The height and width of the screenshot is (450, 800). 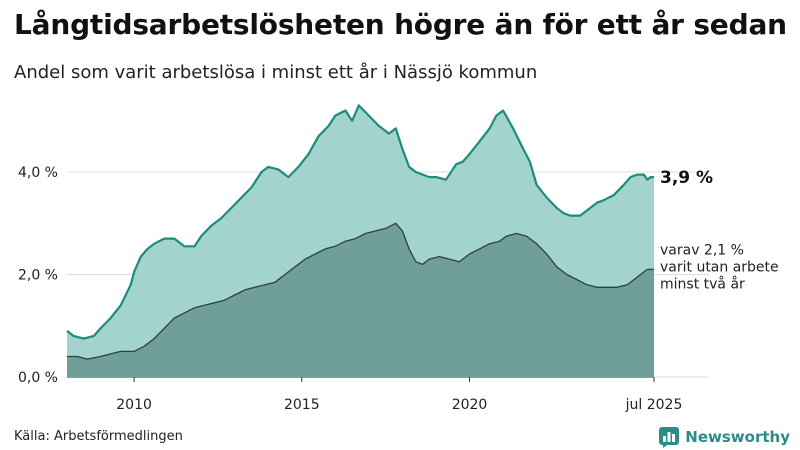 What do you see at coordinates (654, 405) in the screenshot?
I see `x-tick-label: jul 2025` at bounding box center [654, 405].